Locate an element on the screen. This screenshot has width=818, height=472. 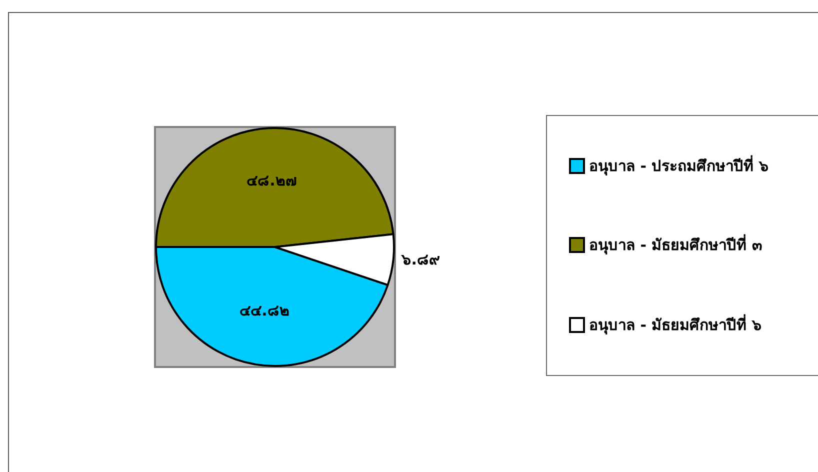
data-label: ๔๘.๒๗ is located at coordinates (271, 181).